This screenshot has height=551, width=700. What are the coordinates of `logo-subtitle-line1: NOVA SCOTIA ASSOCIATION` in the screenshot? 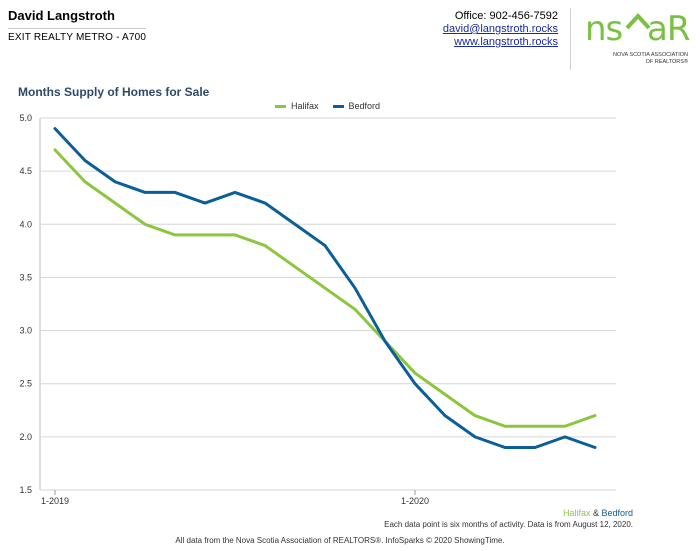 It's located at (650, 55).